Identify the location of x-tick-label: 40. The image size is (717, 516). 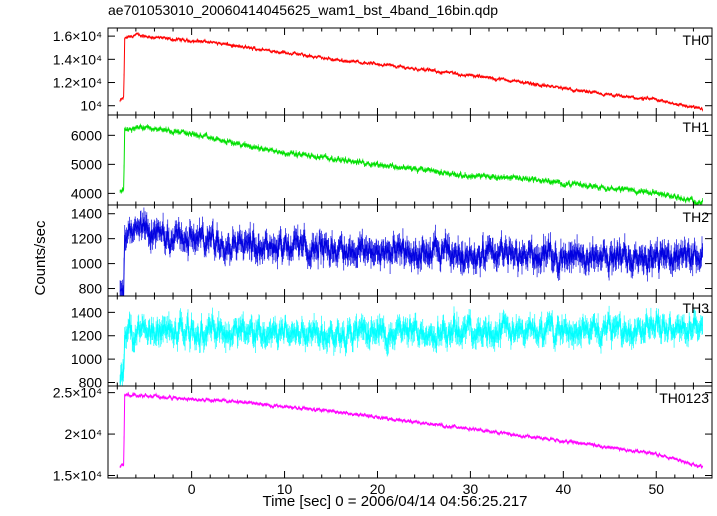
(564, 489).